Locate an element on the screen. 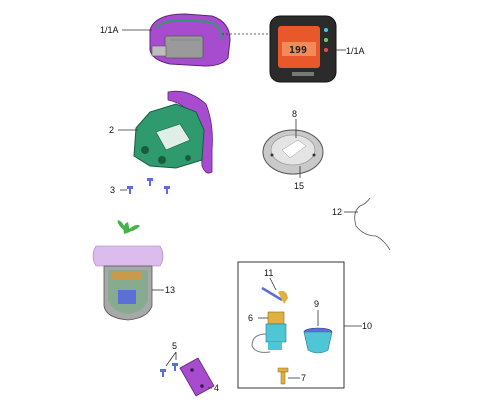 The height and width of the screenshot is (420, 500). callout-13: 13 is located at coordinates (170, 290).